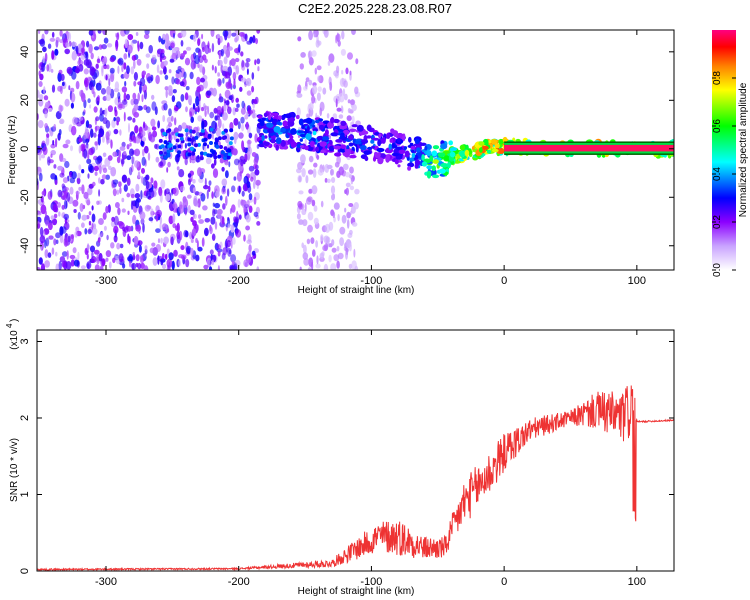 The width and height of the screenshot is (750, 600). Describe the element at coordinates (239, 281) in the screenshot. I see `x-tick-label: -200` at that location.